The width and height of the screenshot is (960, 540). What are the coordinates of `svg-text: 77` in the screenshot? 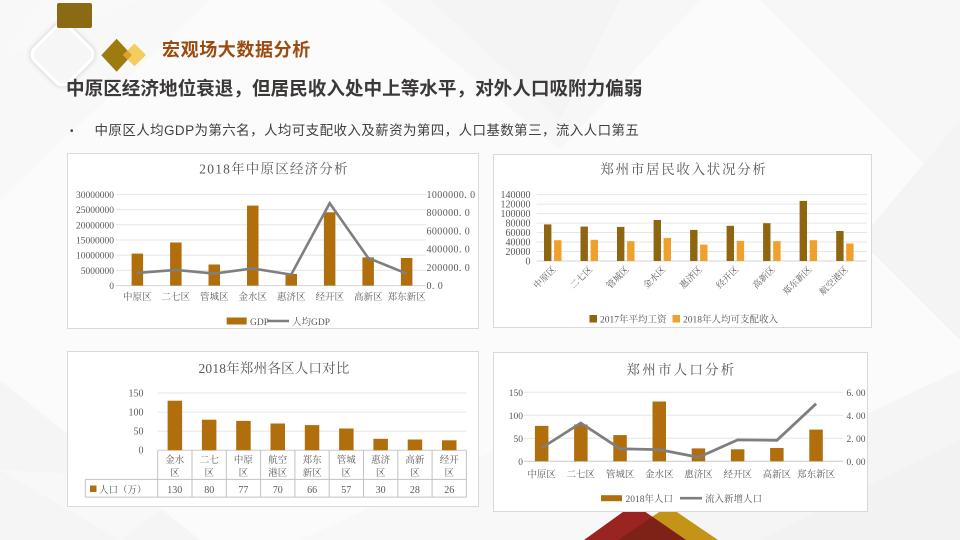 It's located at (243, 490).